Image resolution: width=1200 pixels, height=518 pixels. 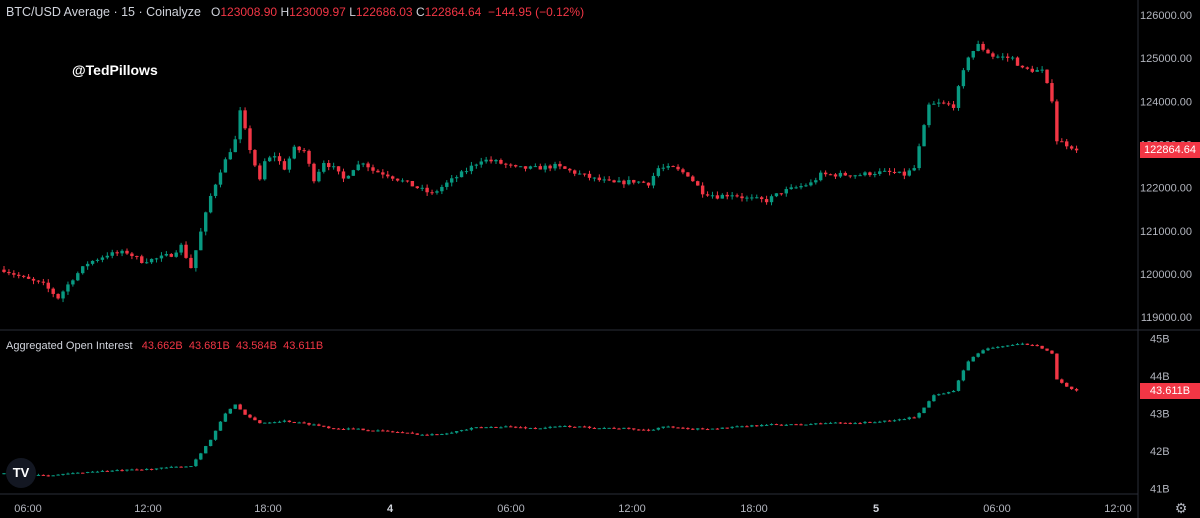 I want to click on price-axis-label: 124000.00, so click(x=1166, y=102).